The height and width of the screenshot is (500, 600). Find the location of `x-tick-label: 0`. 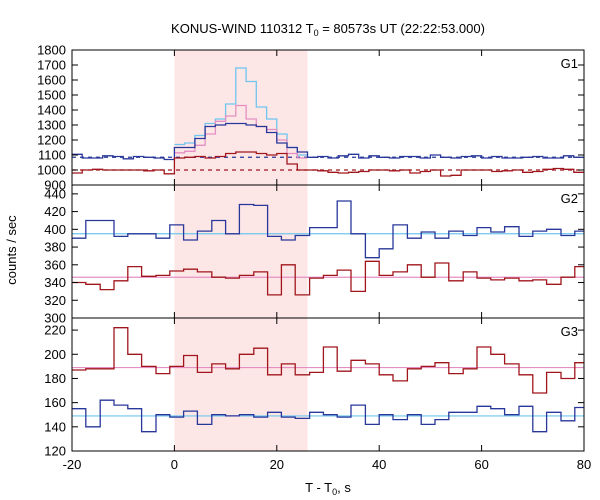

x-tick-label: 0 is located at coordinates (174, 464).